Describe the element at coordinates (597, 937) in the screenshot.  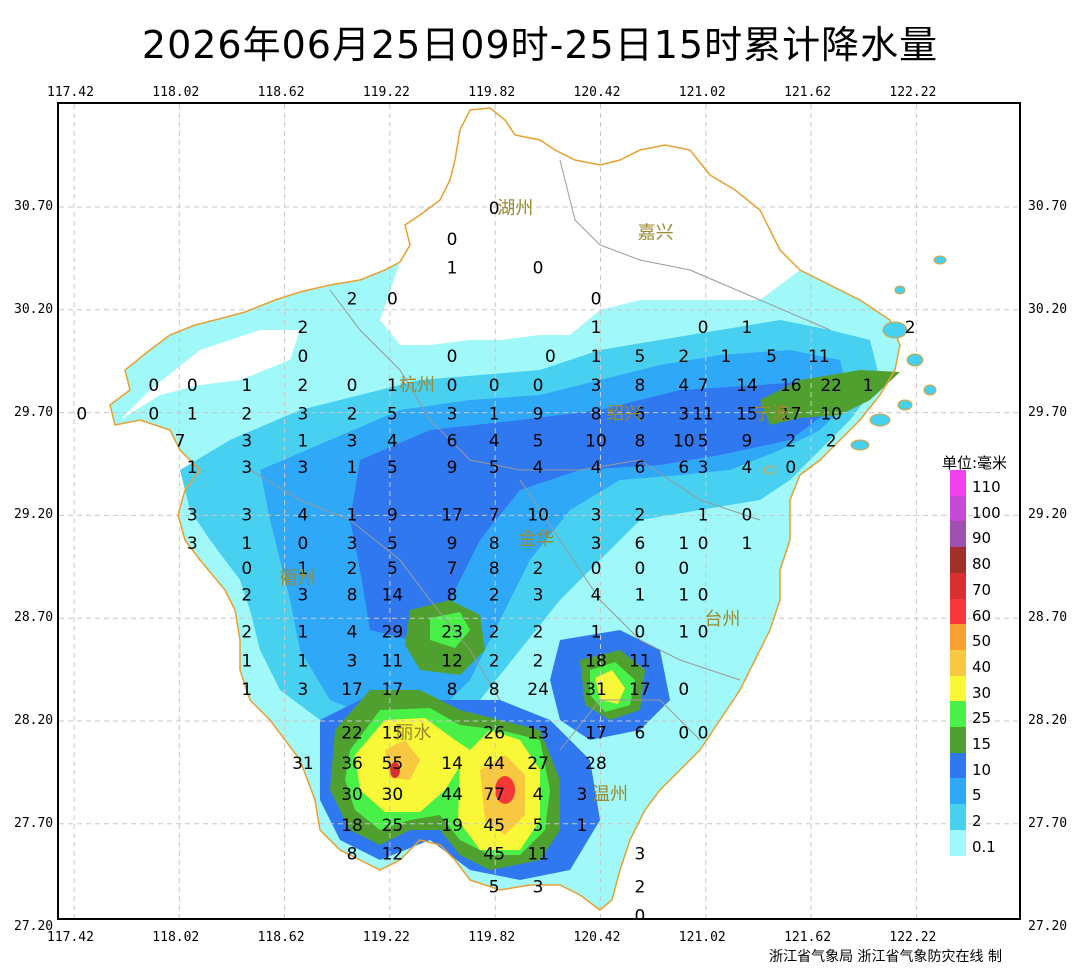
I see `lon-tick-bottom: 120.42` at that location.